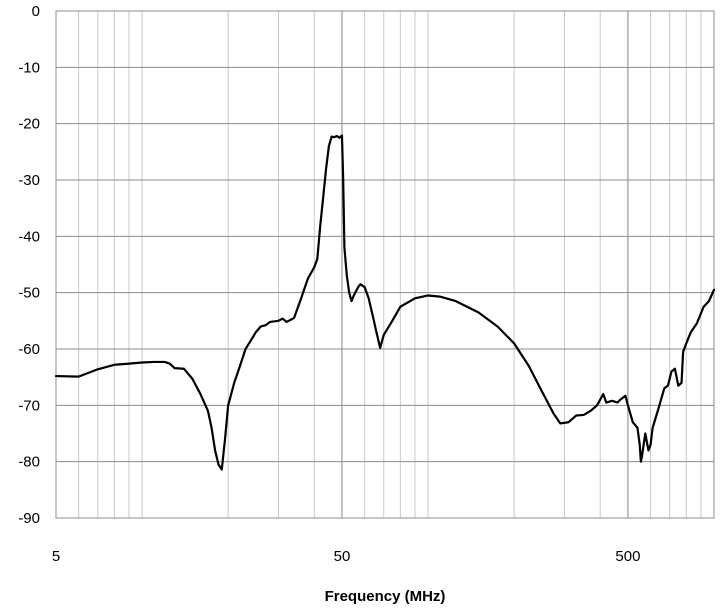 The image size is (723, 610). Describe the element at coordinates (29, 405) in the screenshot. I see `y-tick-label: -70` at that location.